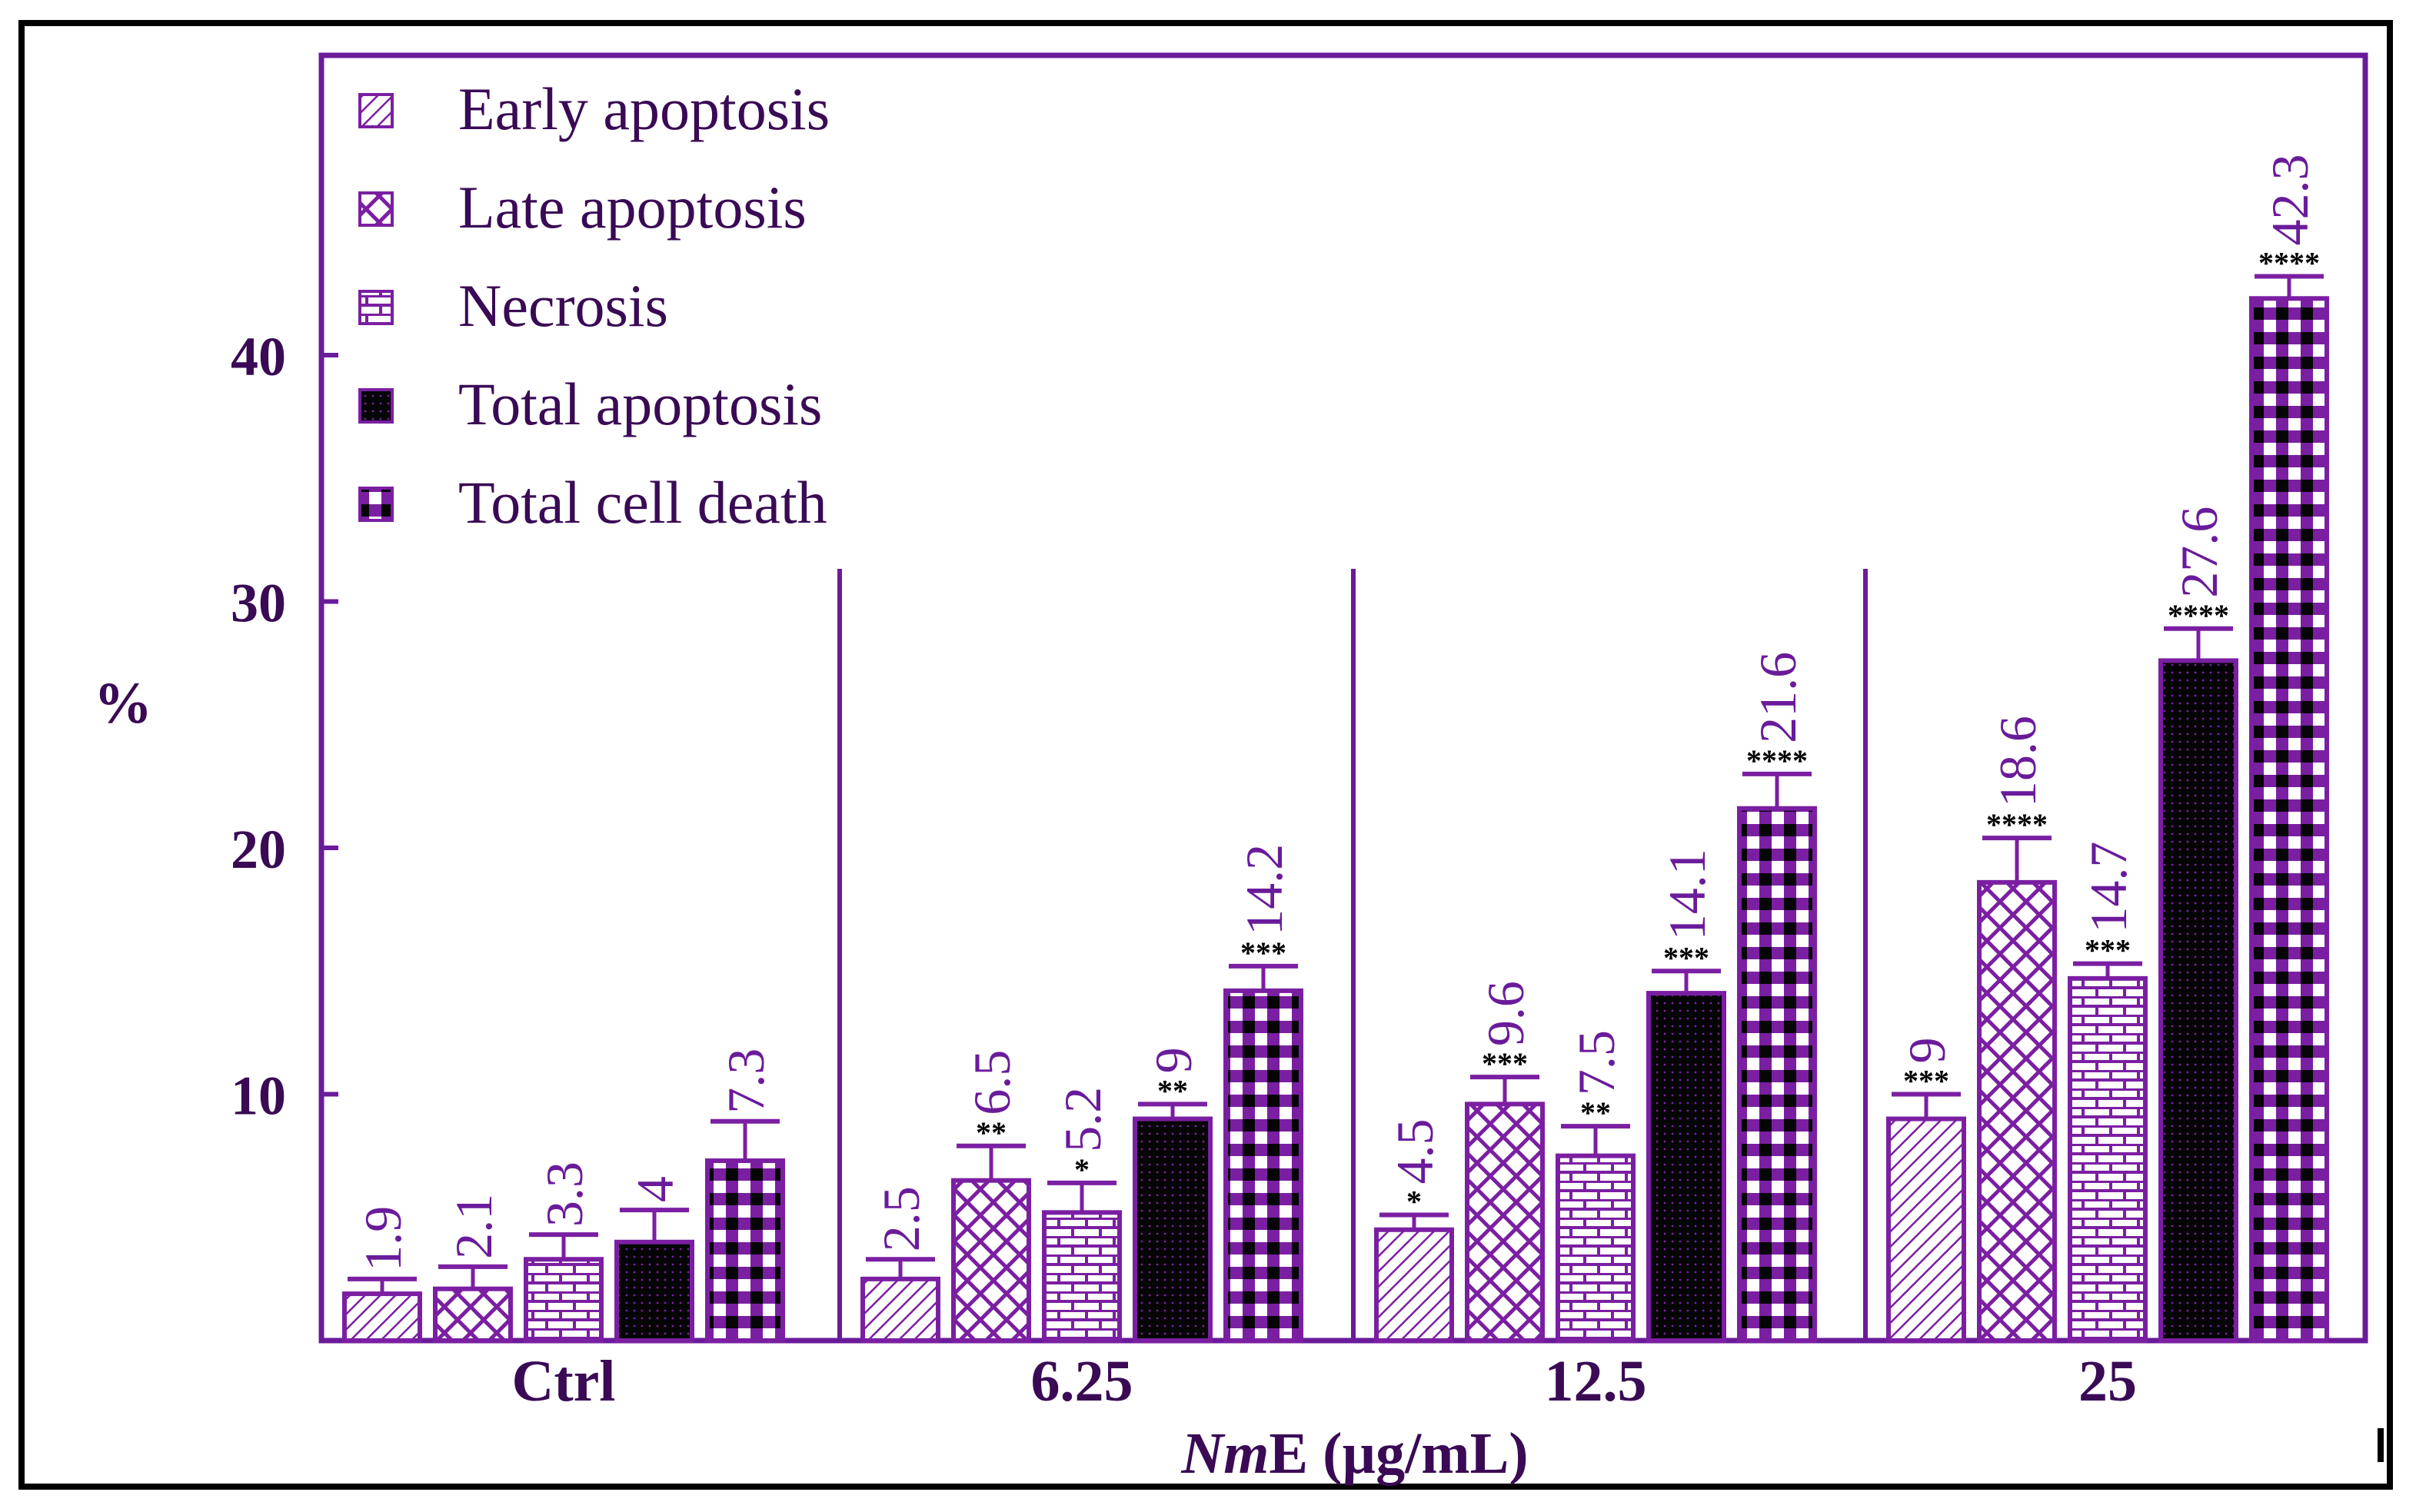 Image resolution: width=2416 pixels, height=1512 pixels. I want to click on x-axis-label-italic: Nm, so click(1224, 1453).